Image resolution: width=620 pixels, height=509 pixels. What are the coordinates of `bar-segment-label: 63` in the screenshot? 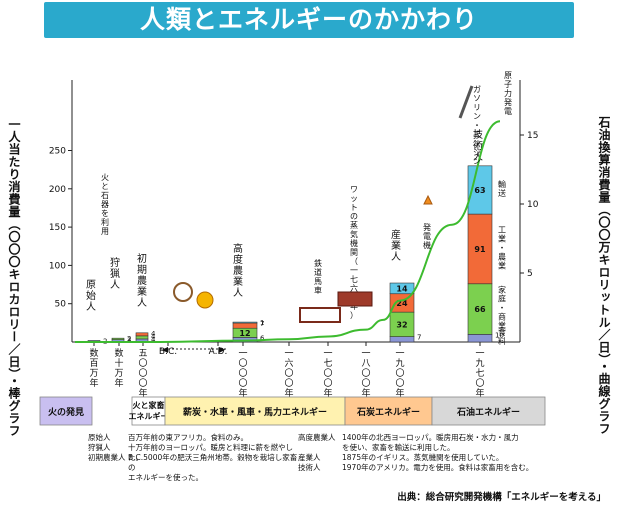 It's located at (479, 190).